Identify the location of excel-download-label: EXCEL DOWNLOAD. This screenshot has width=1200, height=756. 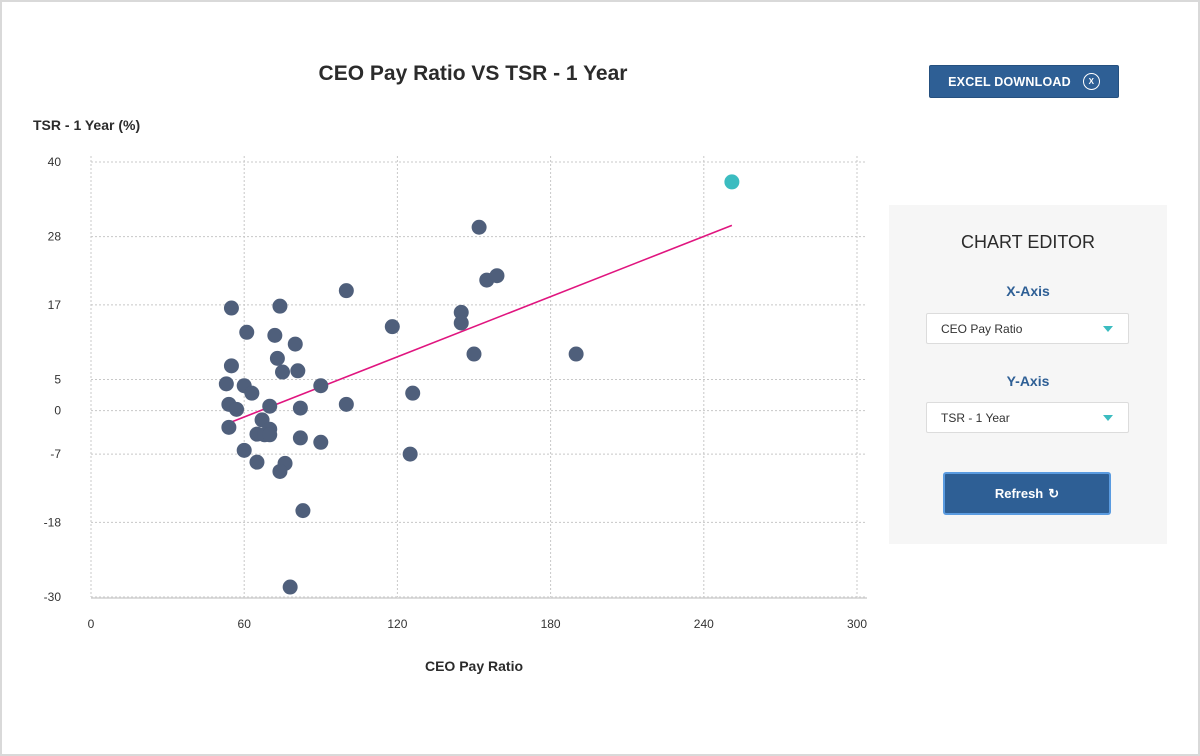
(1009, 81).